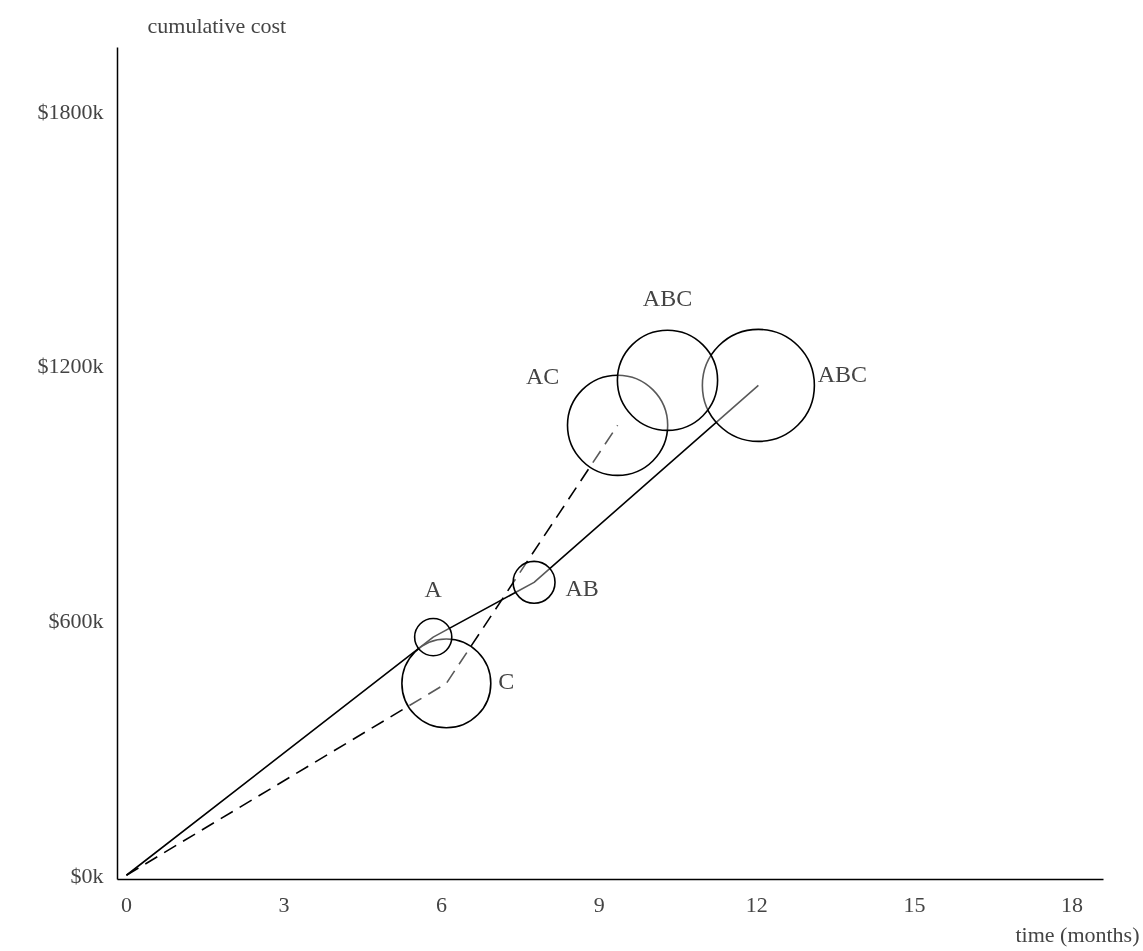  Describe the element at coordinates (70, 111) in the screenshot. I see `y-tick-label: $1800k` at that location.